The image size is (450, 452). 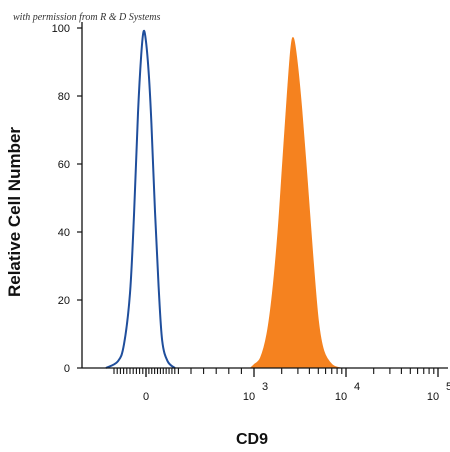 I want to click on x-tick-exponent: 5, so click(x=448, y=387).